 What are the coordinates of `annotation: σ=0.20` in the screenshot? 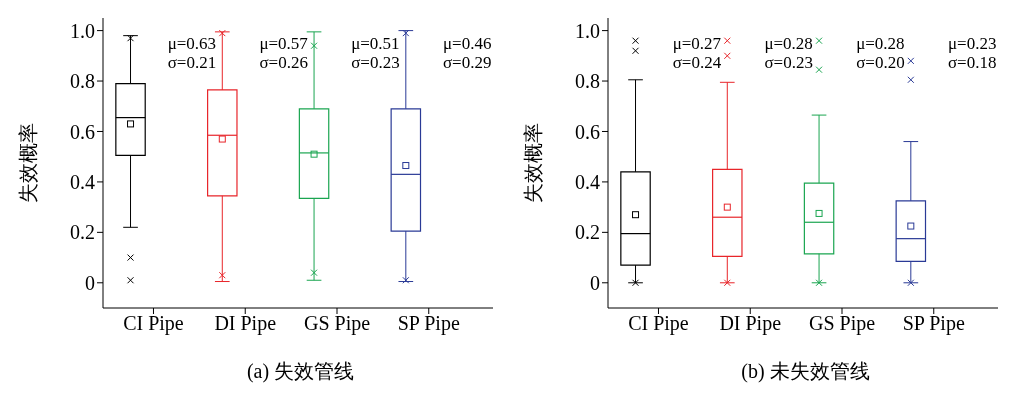 It's located at (880, 63).